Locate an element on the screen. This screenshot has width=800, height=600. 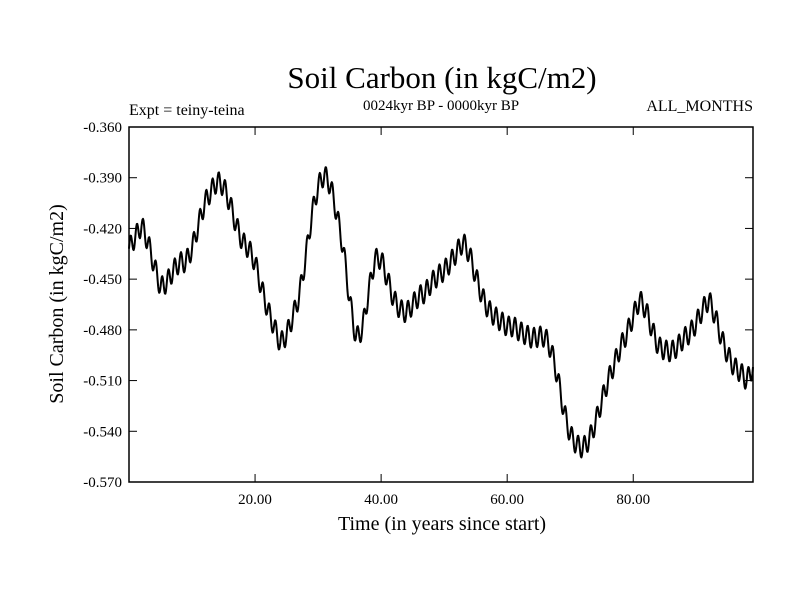
x-axis-label: Time (in years since start) is located at coordinates (442, 524).